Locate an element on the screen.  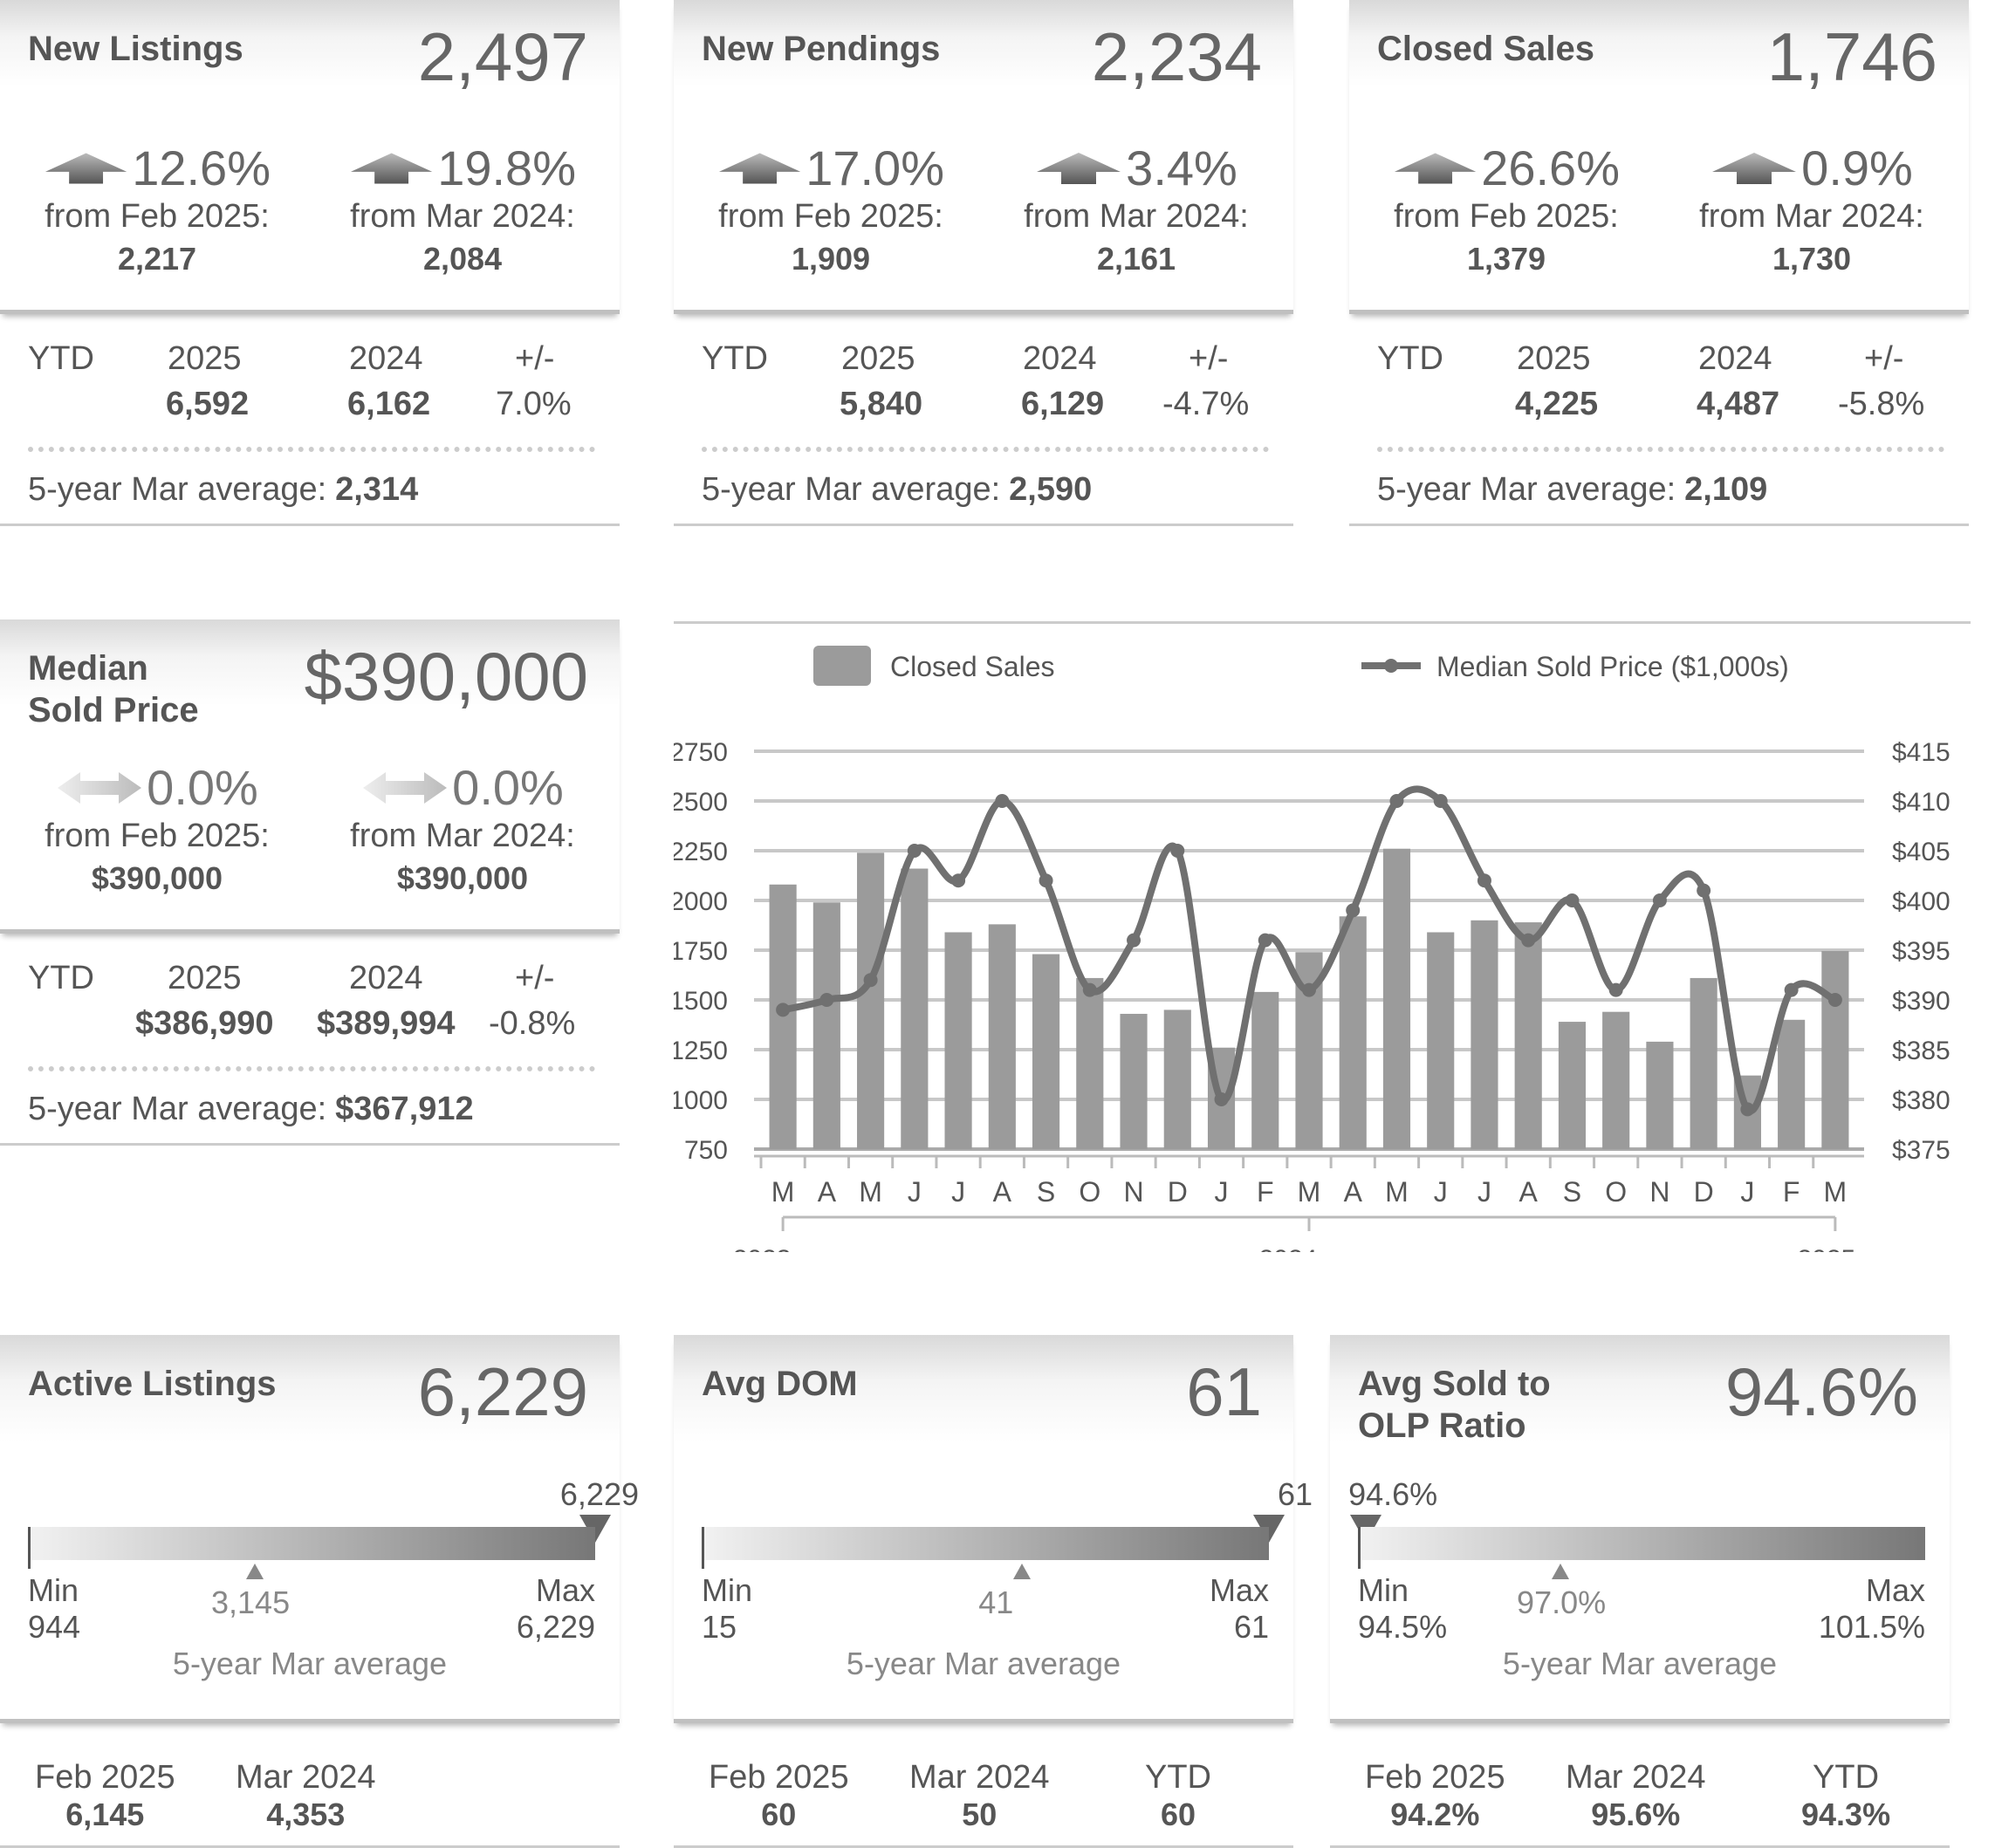
change-from-prev-month: 12.6% from Feb 2025: 2,217 is located at coordinates (157, 208).